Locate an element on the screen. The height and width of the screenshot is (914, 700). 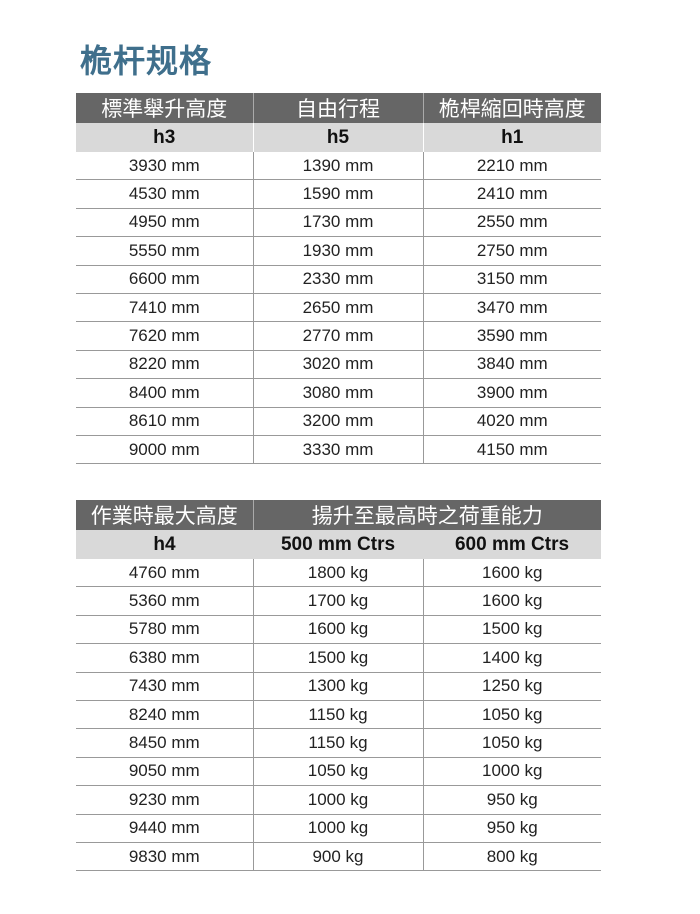
table-row: 8240 mm 1150 kg 1050 kg is located at coordinates (338, 715).